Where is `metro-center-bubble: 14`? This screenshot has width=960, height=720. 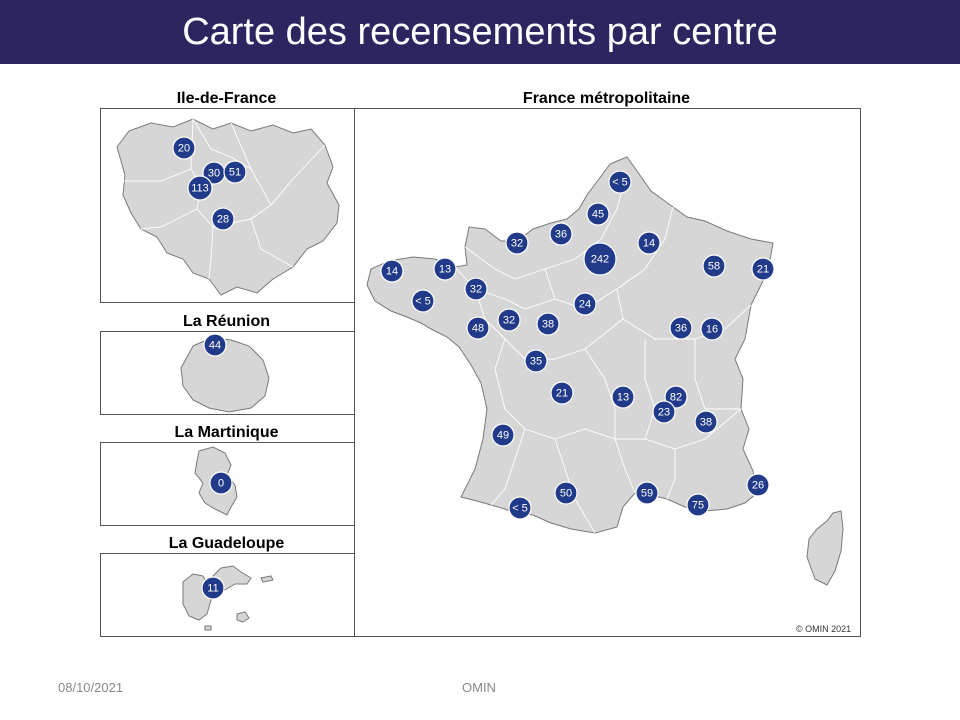 metro-center-bubble: 14 is located at coordinates (649, 243).